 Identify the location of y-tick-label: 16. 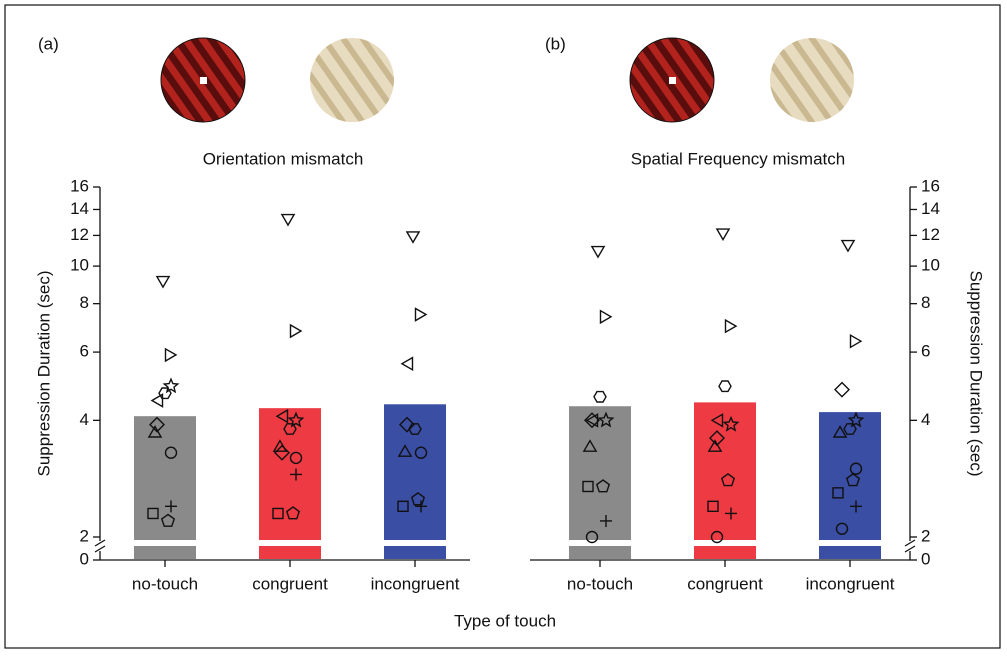
(79, 185).